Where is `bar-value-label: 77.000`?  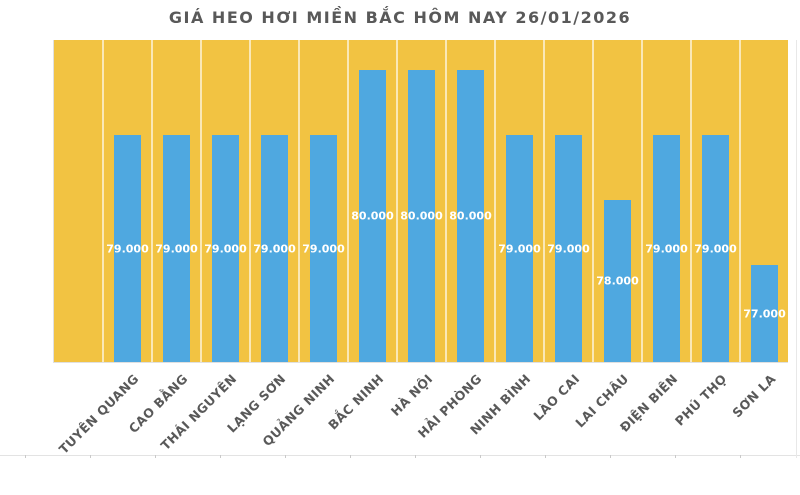 bar-value-label: 77.000 is located at coordinates (764, 313).